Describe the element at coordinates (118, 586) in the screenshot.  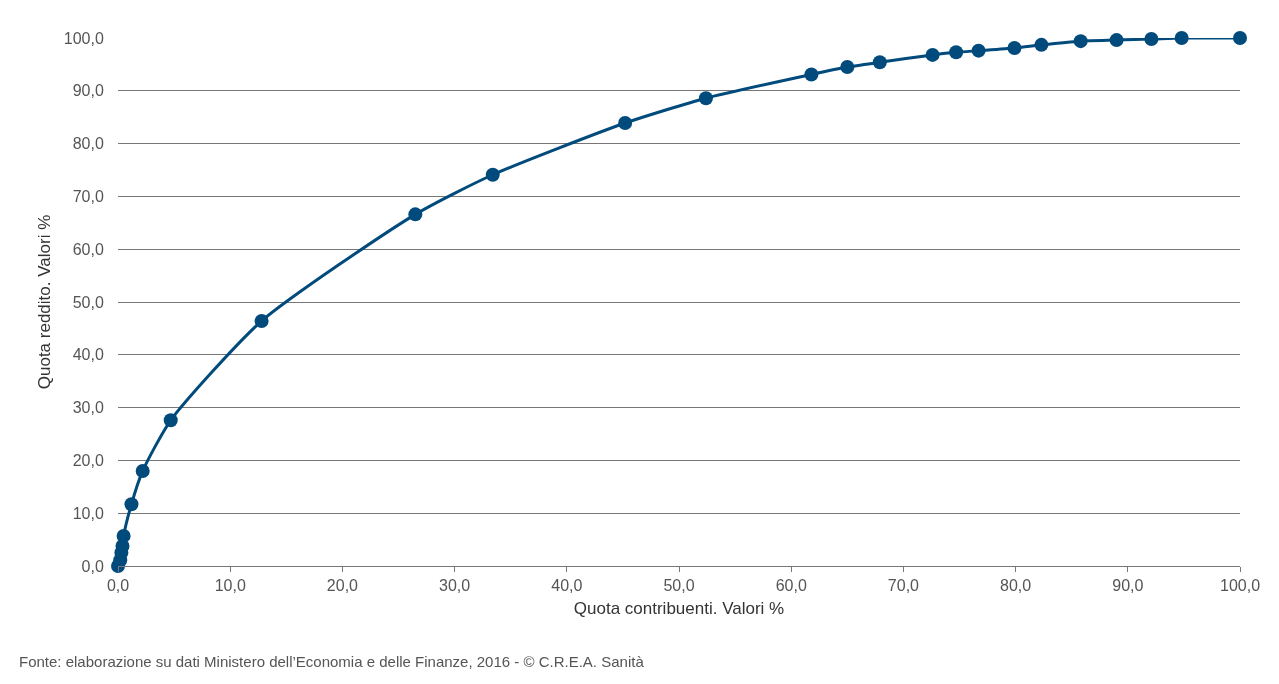
I see `x-tick-label: 0,0` at that location.